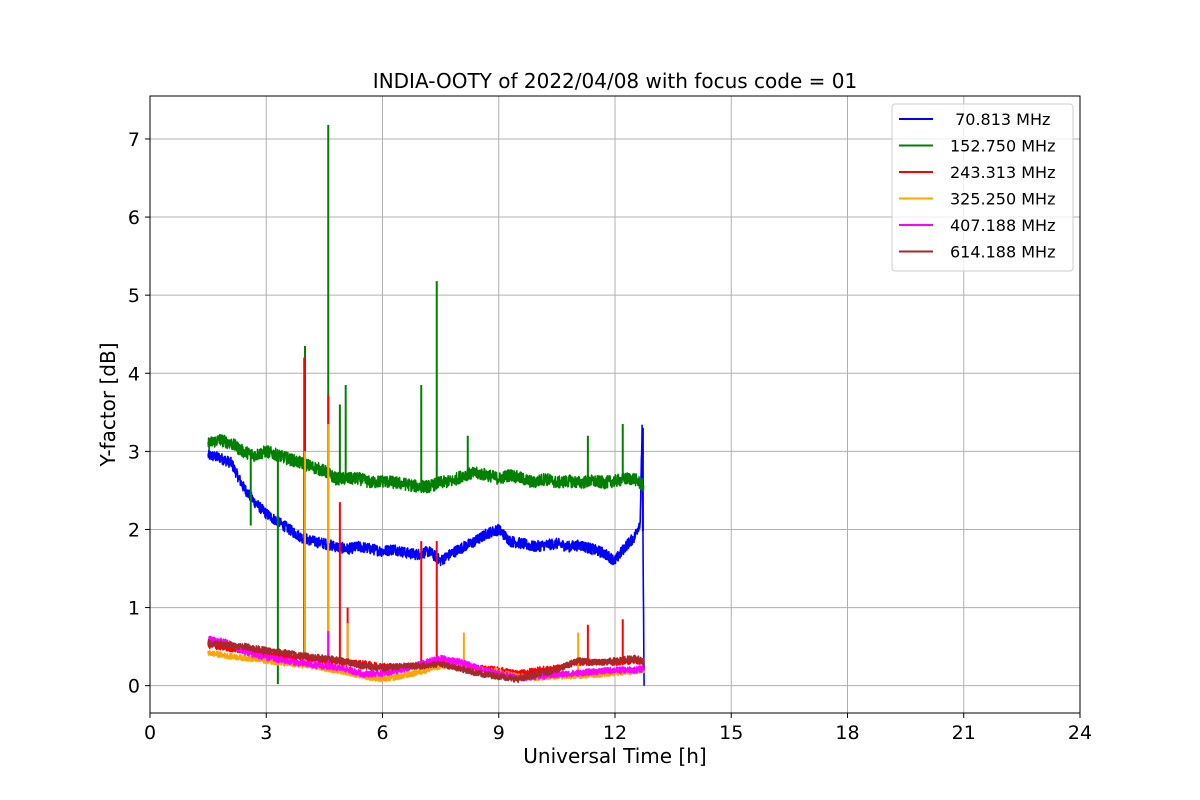 This screenshot has height=800, width=1200. What do you see at coordinates (266, 733) in the screenshot?
I see `x-tick-label: 3` at bounding box center [266, 733].